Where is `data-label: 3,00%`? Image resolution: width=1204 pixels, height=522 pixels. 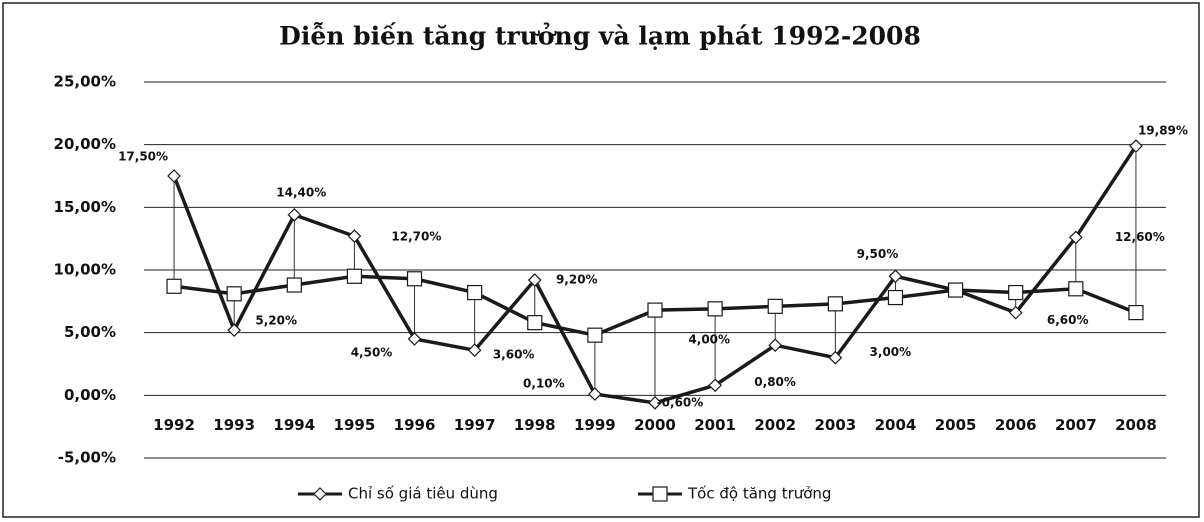 data-label: 3,00% is located at coordinates (891, 352).